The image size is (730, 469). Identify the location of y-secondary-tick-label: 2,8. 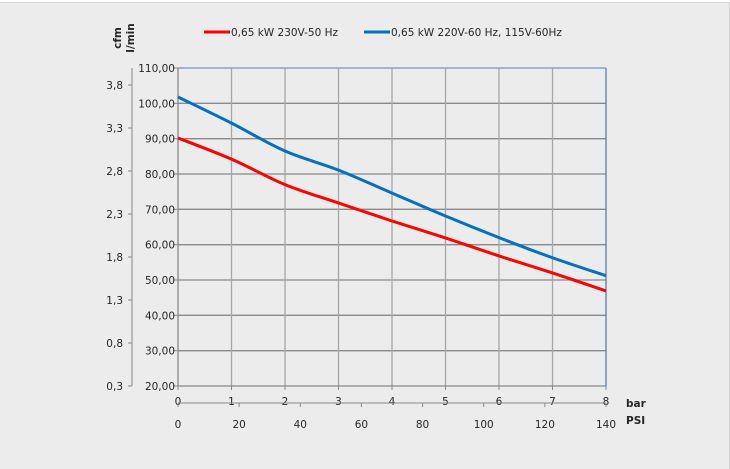
(114, 172).